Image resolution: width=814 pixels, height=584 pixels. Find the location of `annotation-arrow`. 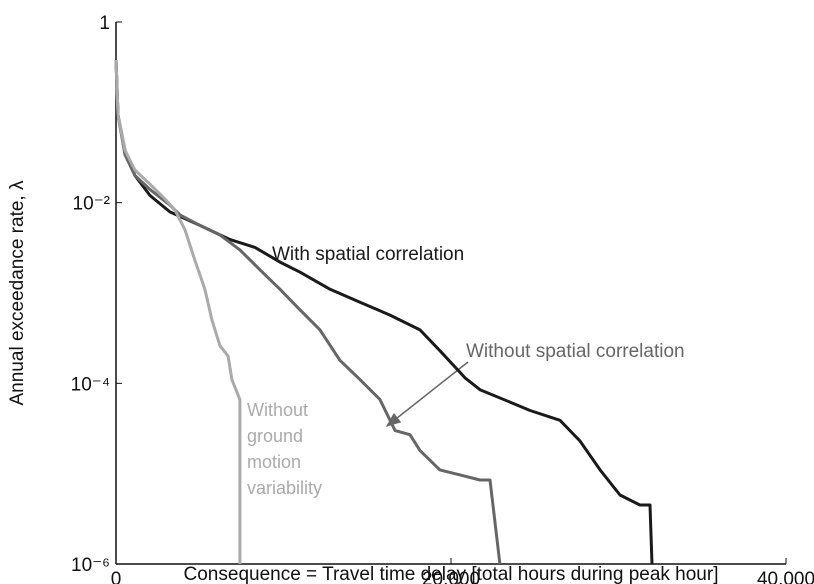

annotation-arrow is located at coordinates (427, 394).